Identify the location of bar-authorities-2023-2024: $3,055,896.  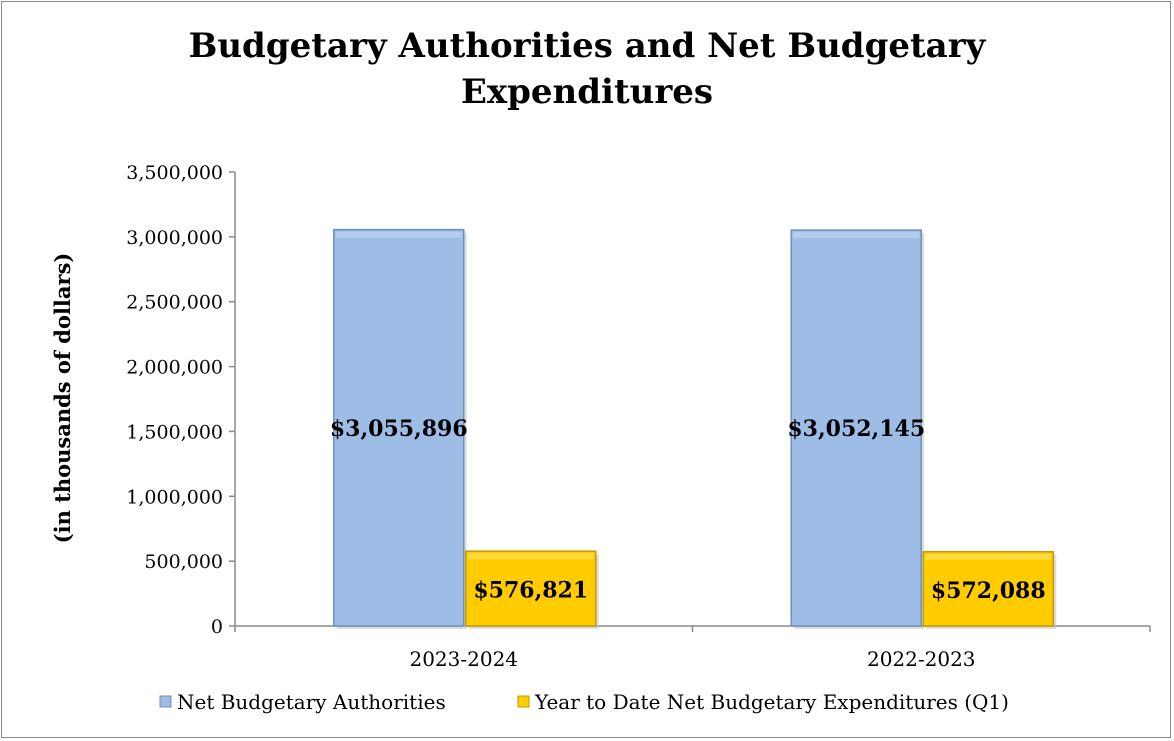
(399, 428).